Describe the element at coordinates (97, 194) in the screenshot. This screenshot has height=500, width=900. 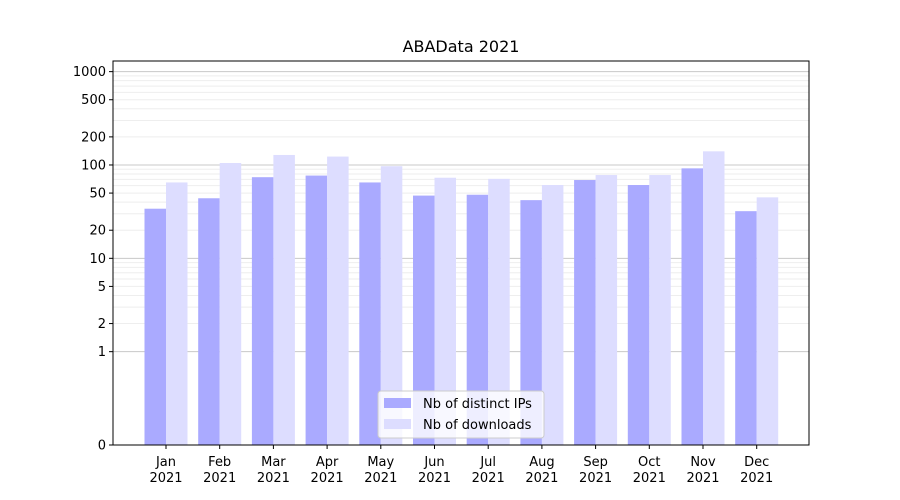
I see `y-tick-label: 50` at that location.